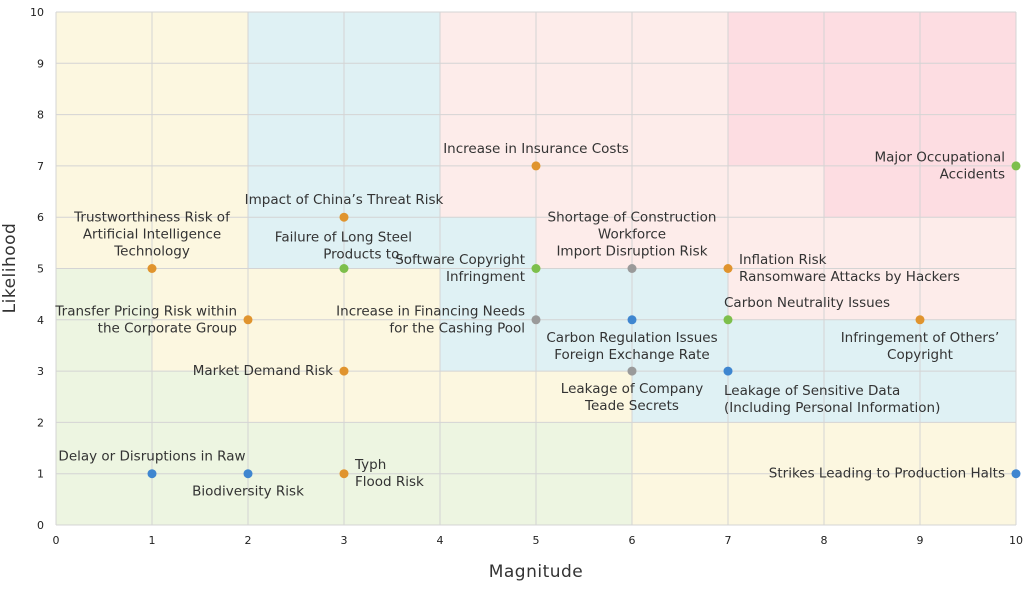 The height and width of the screenshot is (600, 1024). Describe the element at coordinates (344, 200) in the screenshot. I see `point-label: Impact of China’s Threat Risk` at that location.